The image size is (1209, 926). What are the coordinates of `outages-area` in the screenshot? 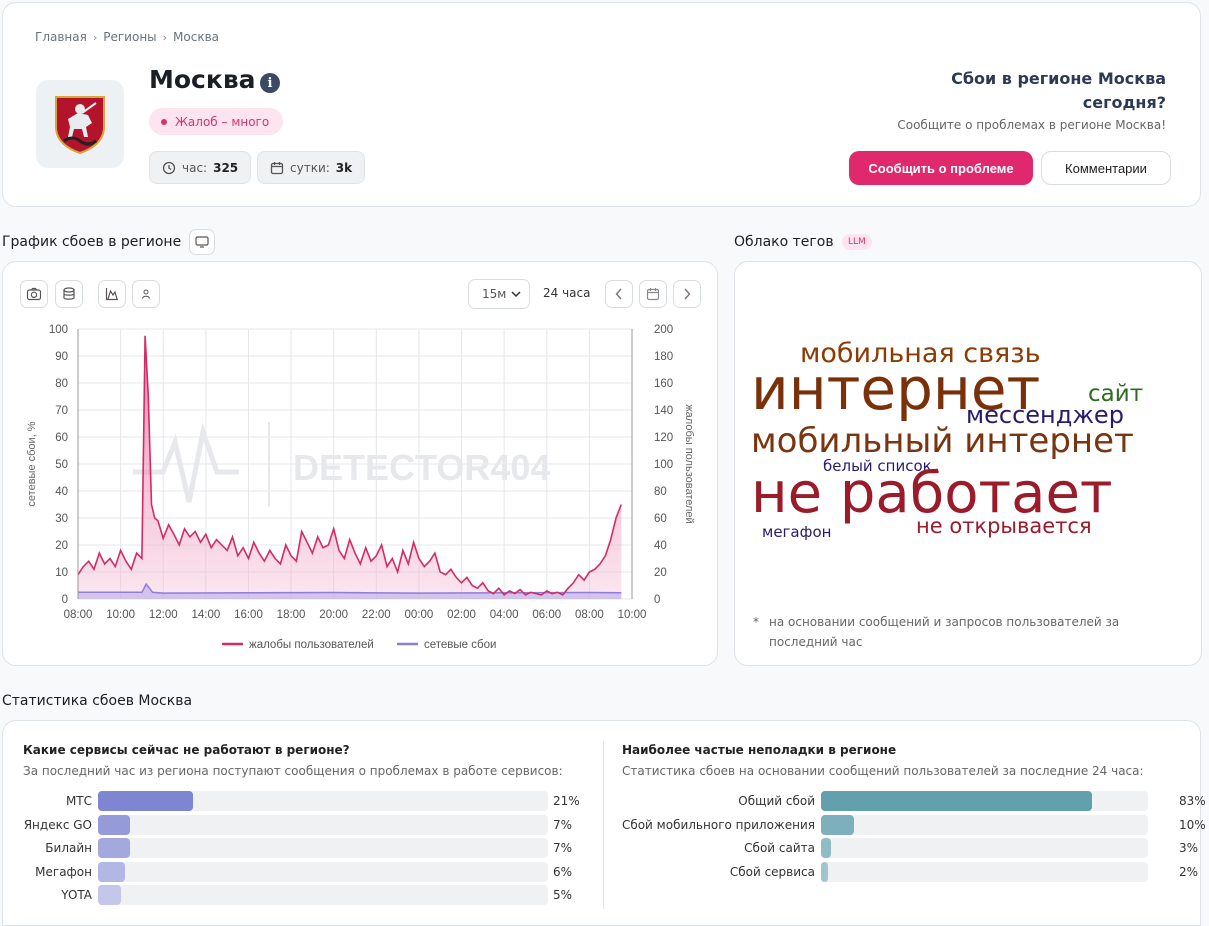 It's located at (350, 591).